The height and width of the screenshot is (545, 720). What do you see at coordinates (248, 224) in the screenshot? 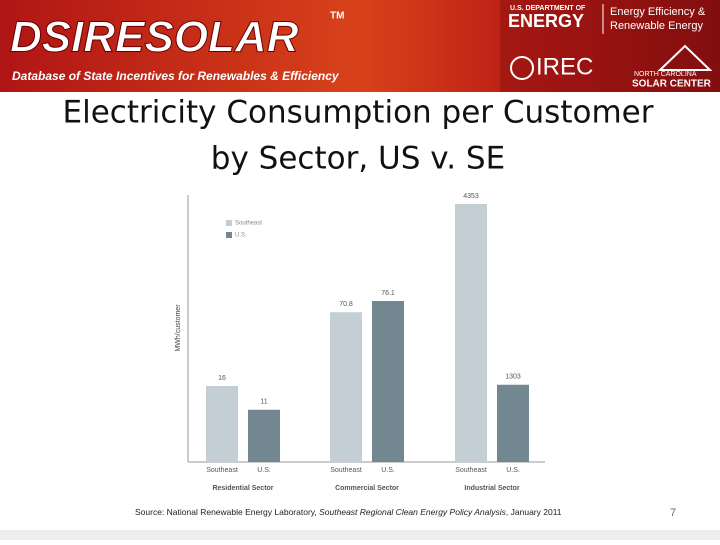
I see `legend-label: Southeast` at bounding box center [248, 224].